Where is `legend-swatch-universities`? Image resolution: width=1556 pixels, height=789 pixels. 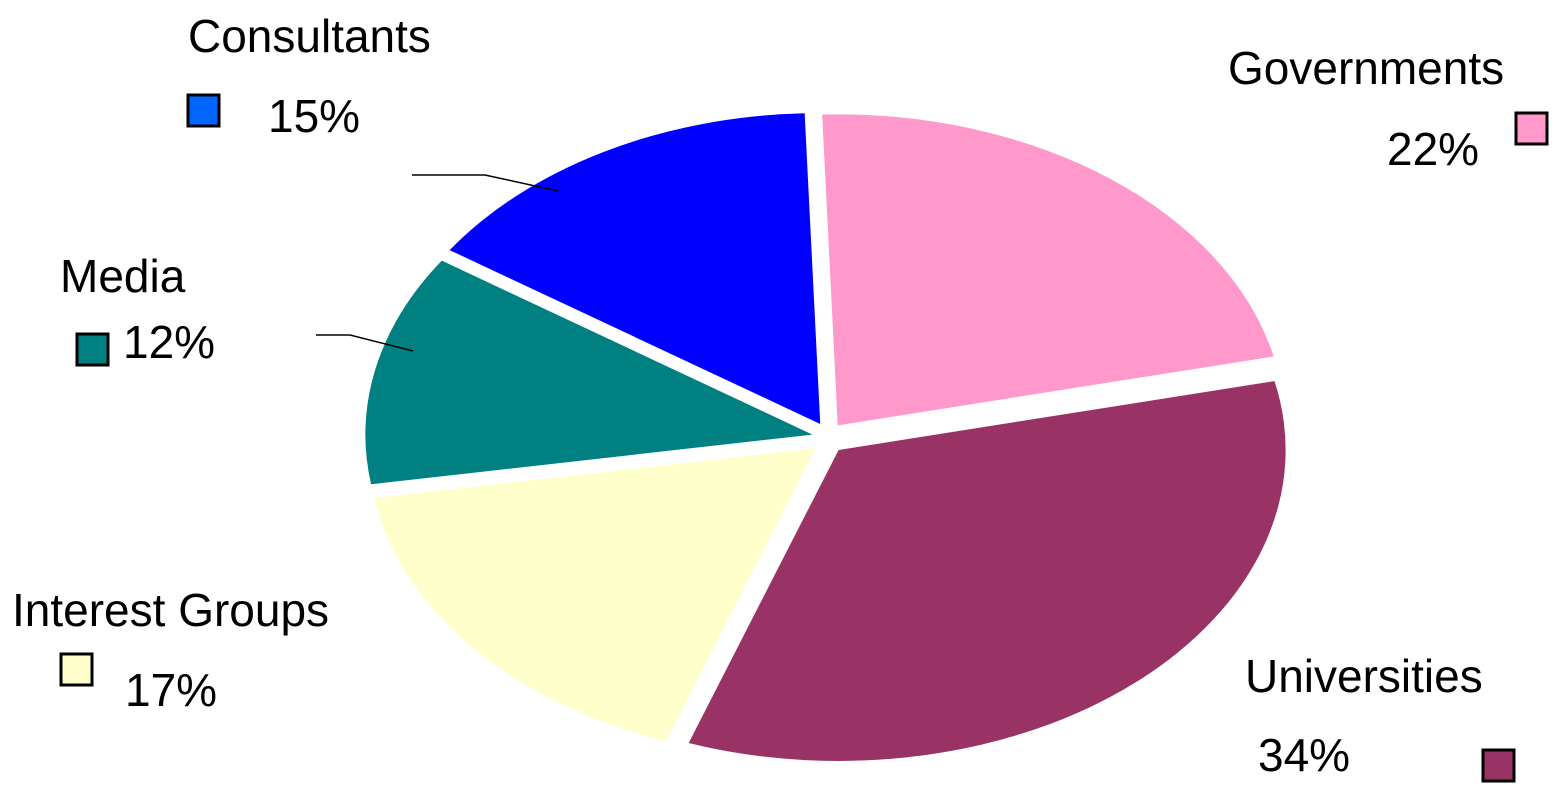
legend-swatch-universities is located at coordinates (1498, 765).